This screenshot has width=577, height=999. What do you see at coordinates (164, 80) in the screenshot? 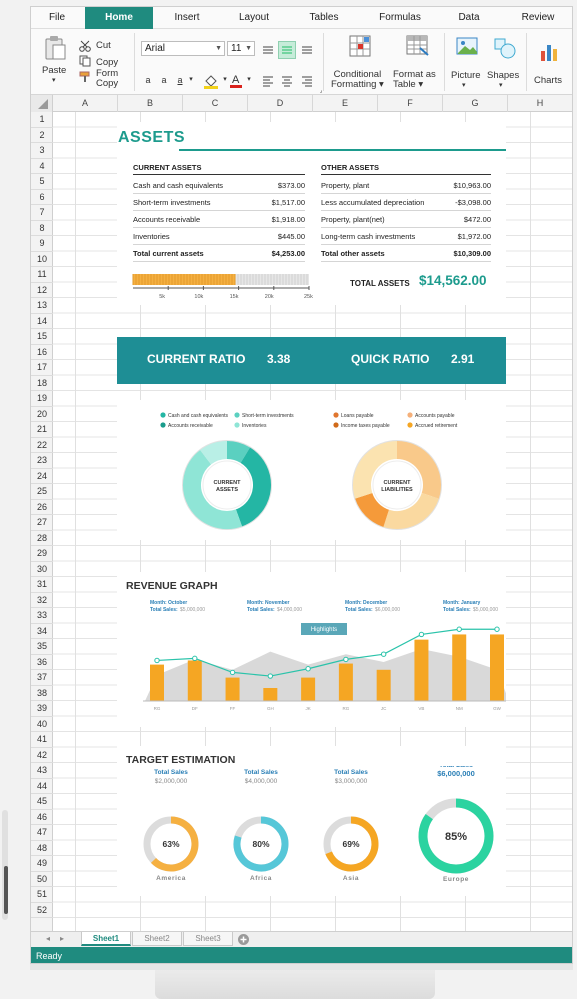
I see `decrease-font-icon: a` at bounding box center [164, 80].